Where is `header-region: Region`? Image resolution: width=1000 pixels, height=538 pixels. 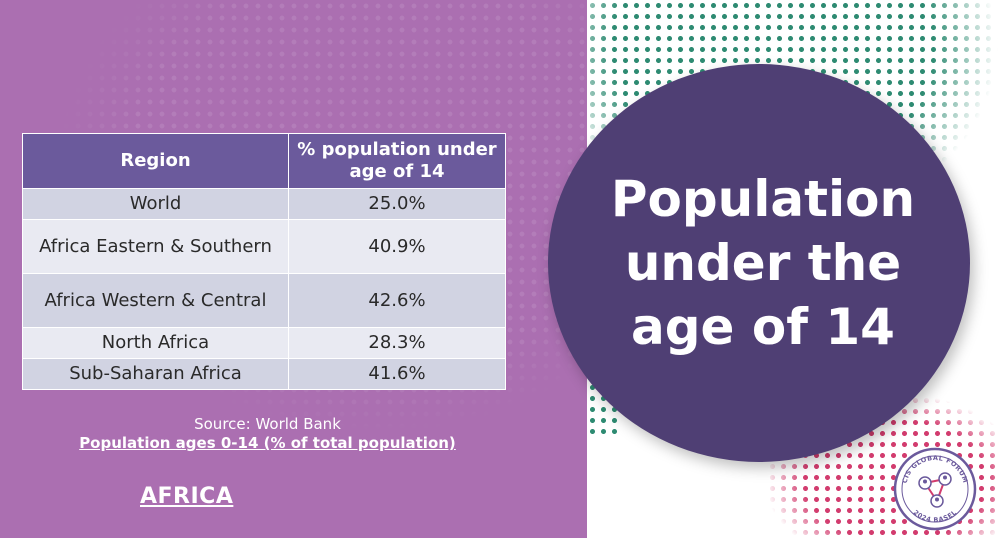 header-region: Region is located at coordinates (155, 161).